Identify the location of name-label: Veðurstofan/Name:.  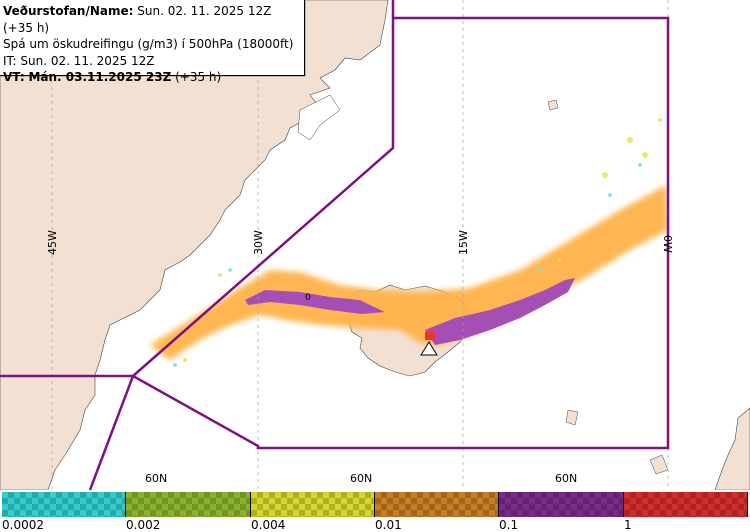
(68, 11).